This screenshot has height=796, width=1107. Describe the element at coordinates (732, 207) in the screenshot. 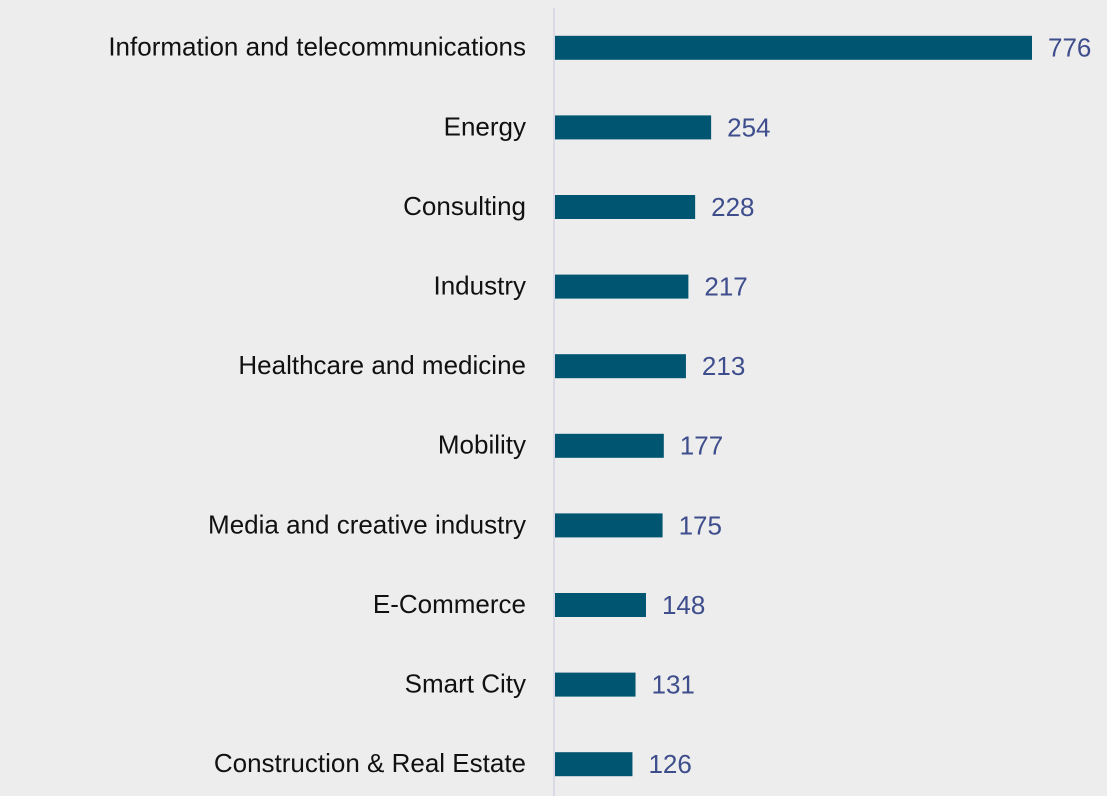

I see `value-label: 228` at that location.